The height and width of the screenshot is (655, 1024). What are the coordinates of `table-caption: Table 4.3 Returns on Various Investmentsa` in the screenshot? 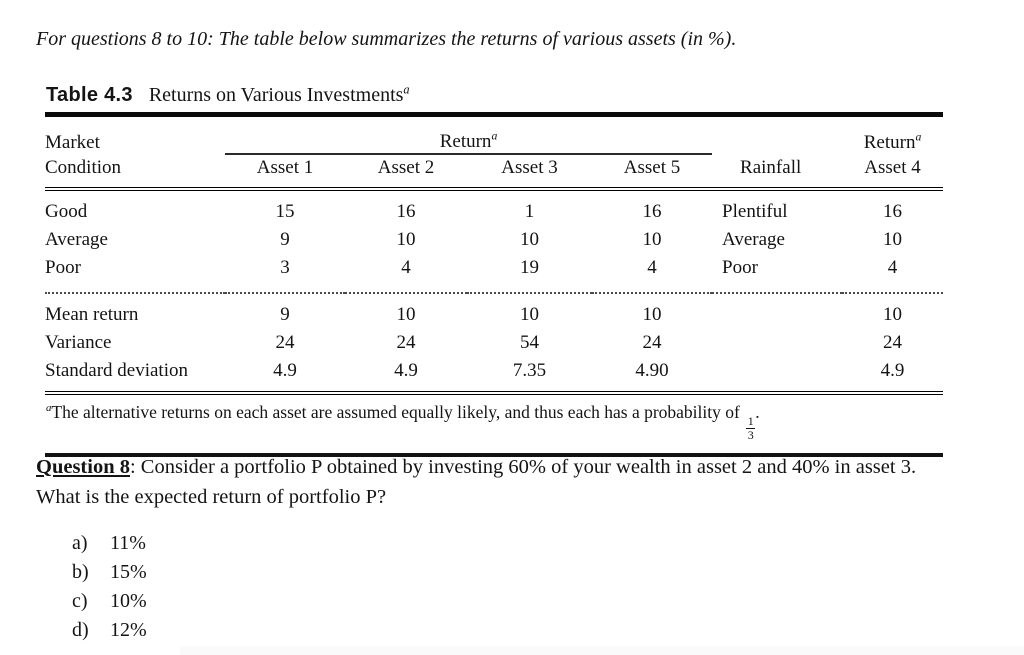 It's located at (494, 94).